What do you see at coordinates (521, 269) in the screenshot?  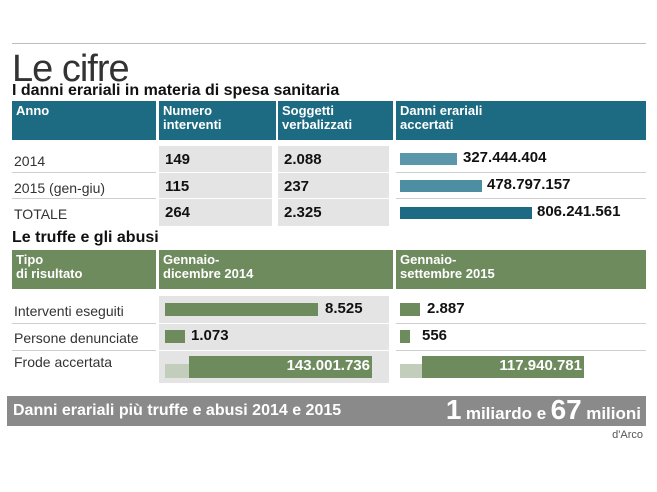 I see `header-period-2015: Gennaio- settembre 2015` at bounding box center [521, 269].